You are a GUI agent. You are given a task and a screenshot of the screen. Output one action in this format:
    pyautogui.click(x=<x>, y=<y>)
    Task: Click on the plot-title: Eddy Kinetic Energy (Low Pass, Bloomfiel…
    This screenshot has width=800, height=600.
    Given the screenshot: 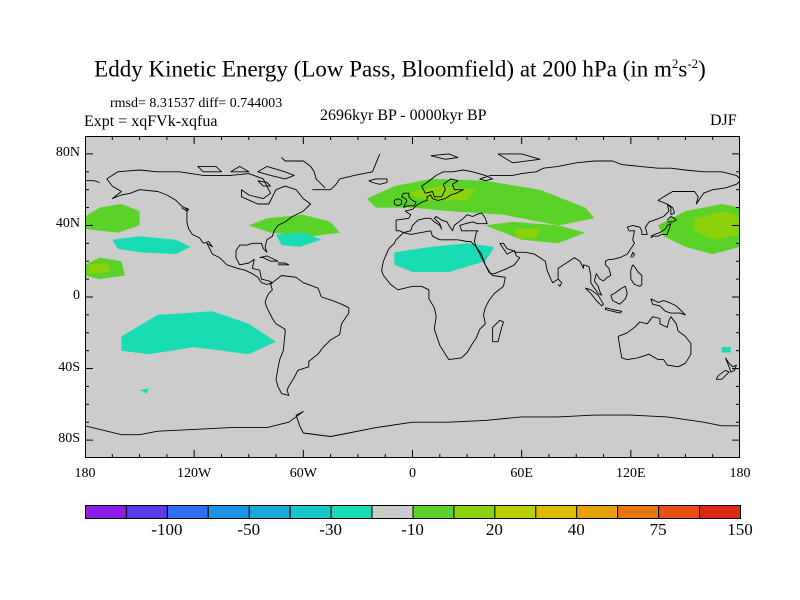 What is the action you would take?
    pyautogui.click(x=400, y=69)
    